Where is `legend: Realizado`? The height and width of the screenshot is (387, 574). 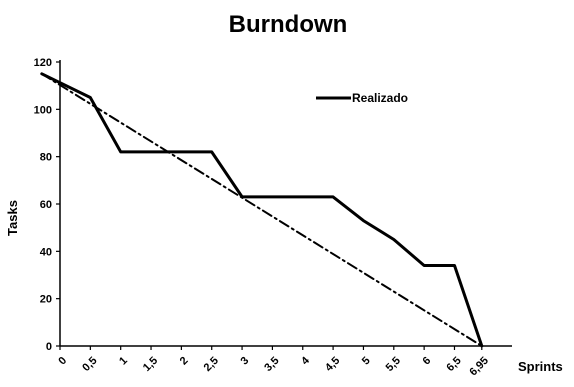 legend: Realizado is located at coordinates (362, 98).